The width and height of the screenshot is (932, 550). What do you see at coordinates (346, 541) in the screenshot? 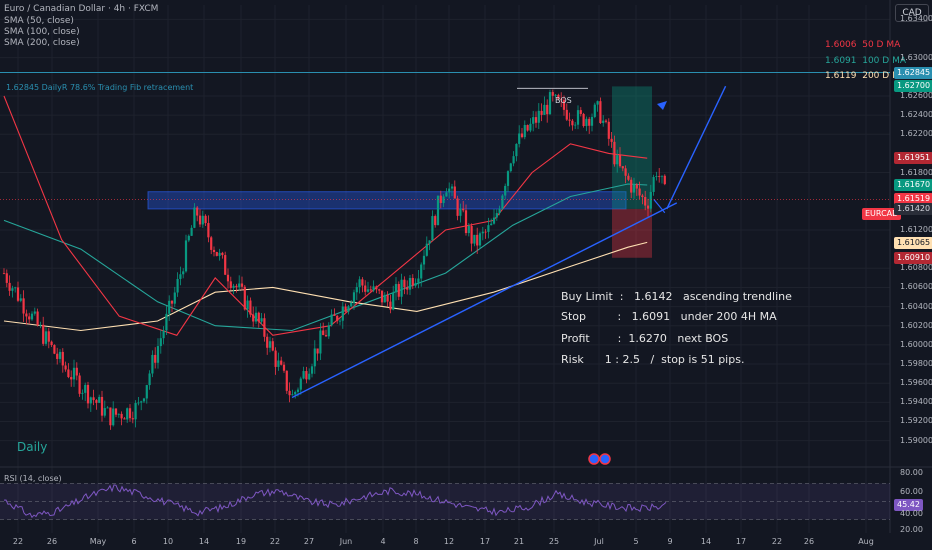
I see `time-axis-label: Jun` at bounding box center [346, 541].